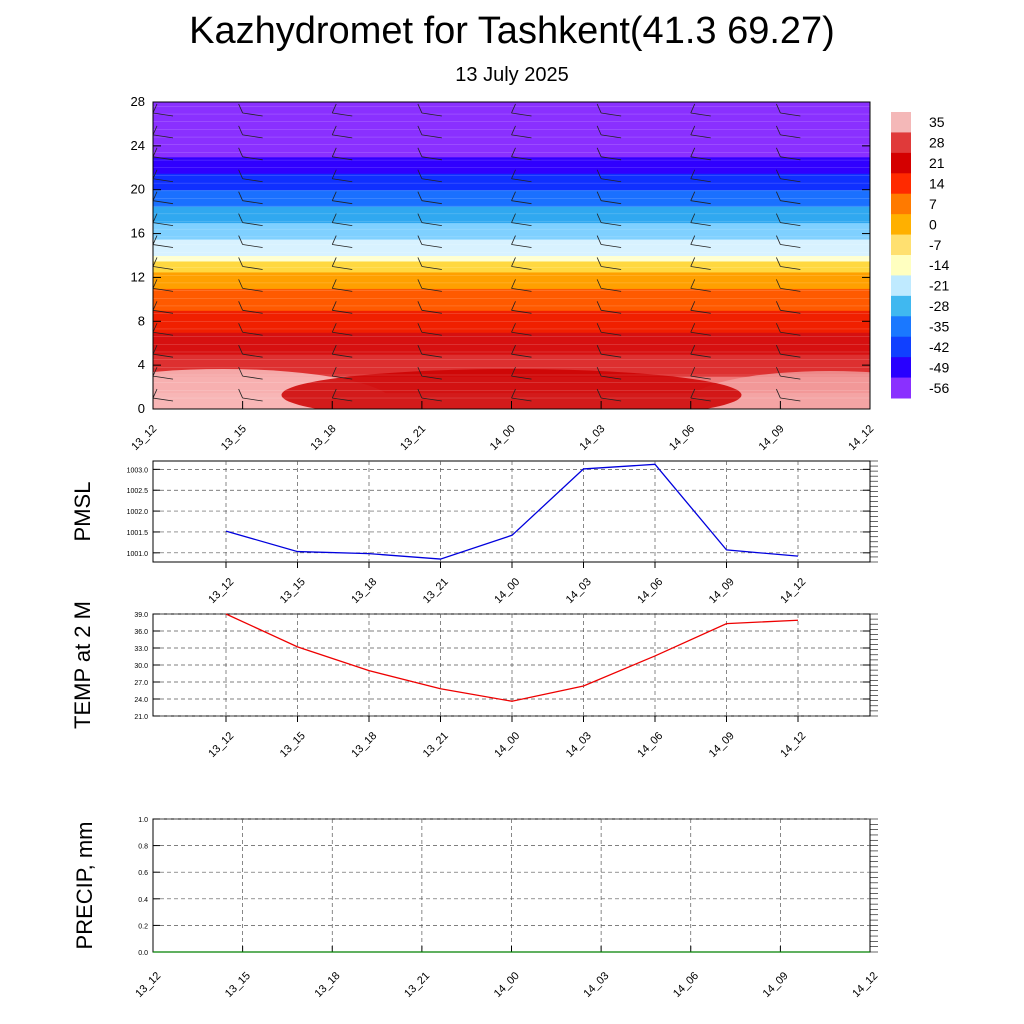 Image resolution: width=1024 pixels, height=1024 pixels. What do you see at coordinates (861, 438) in the screenshot?
I see `x-tick-label: 14_12` at bounding box center [861, 438].